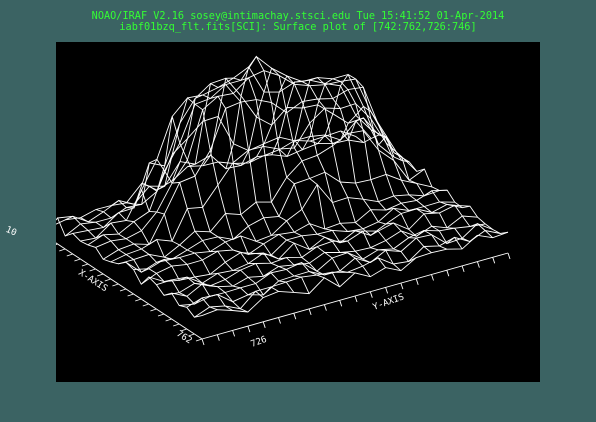  Describe the element at coordinates (259, 342) in the screenshot. I see `y-axis-start-label: 726` at that location.